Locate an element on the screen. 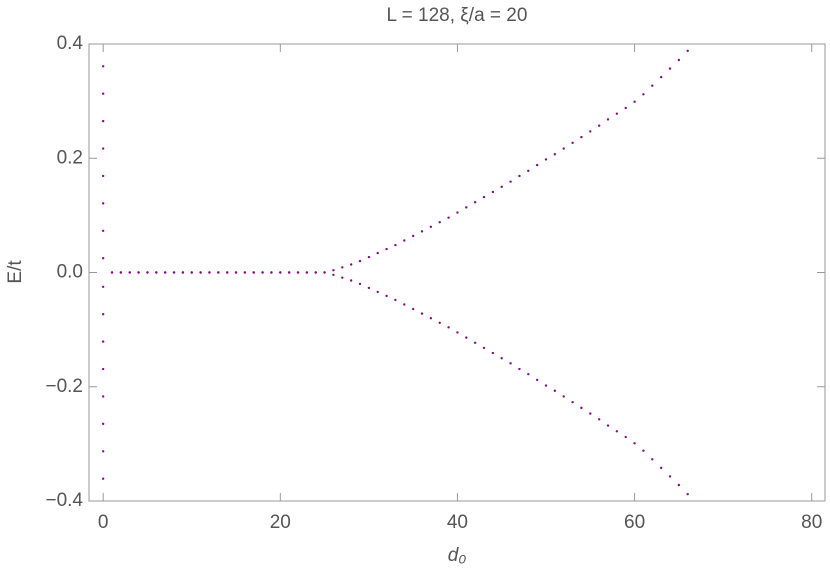 The width and height of the screenshot is (830, 571). x-tick-label: 60 is located at coordinates (634, 522).